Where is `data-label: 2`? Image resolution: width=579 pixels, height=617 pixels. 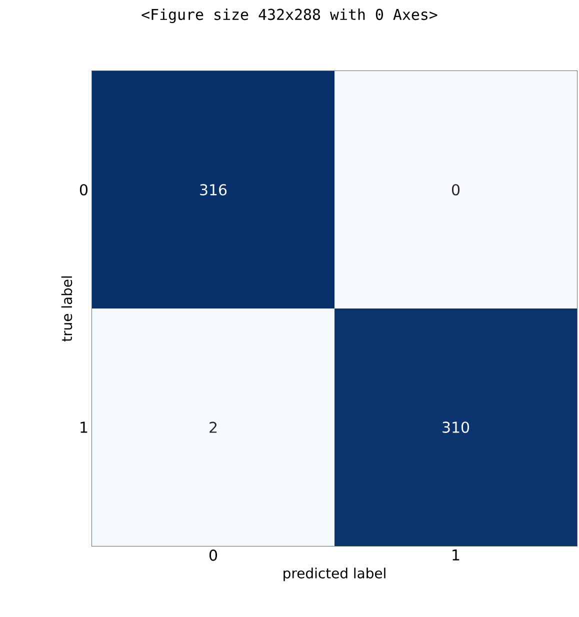 data-label: 2 is located at coordinates (213, 427).